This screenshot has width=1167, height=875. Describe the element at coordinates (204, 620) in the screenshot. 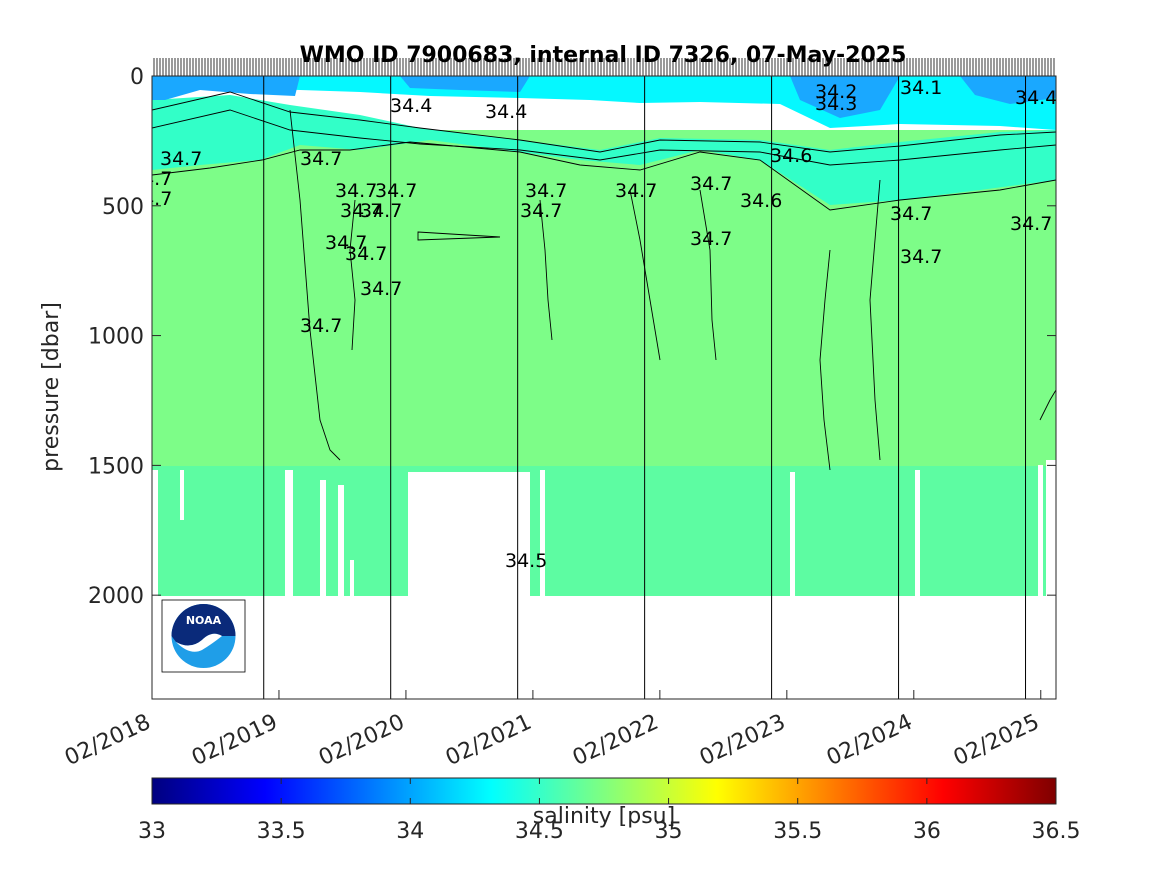

I see `noaa-logo-text: NOAA` at that location.